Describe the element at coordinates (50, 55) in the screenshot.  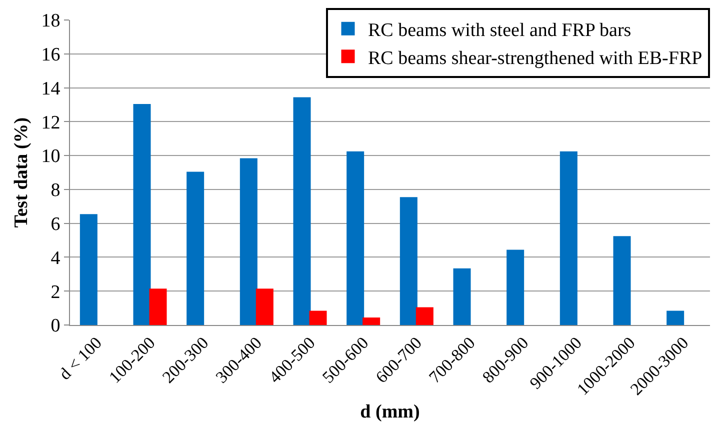
I see `y-tick-label: 16` at that location.